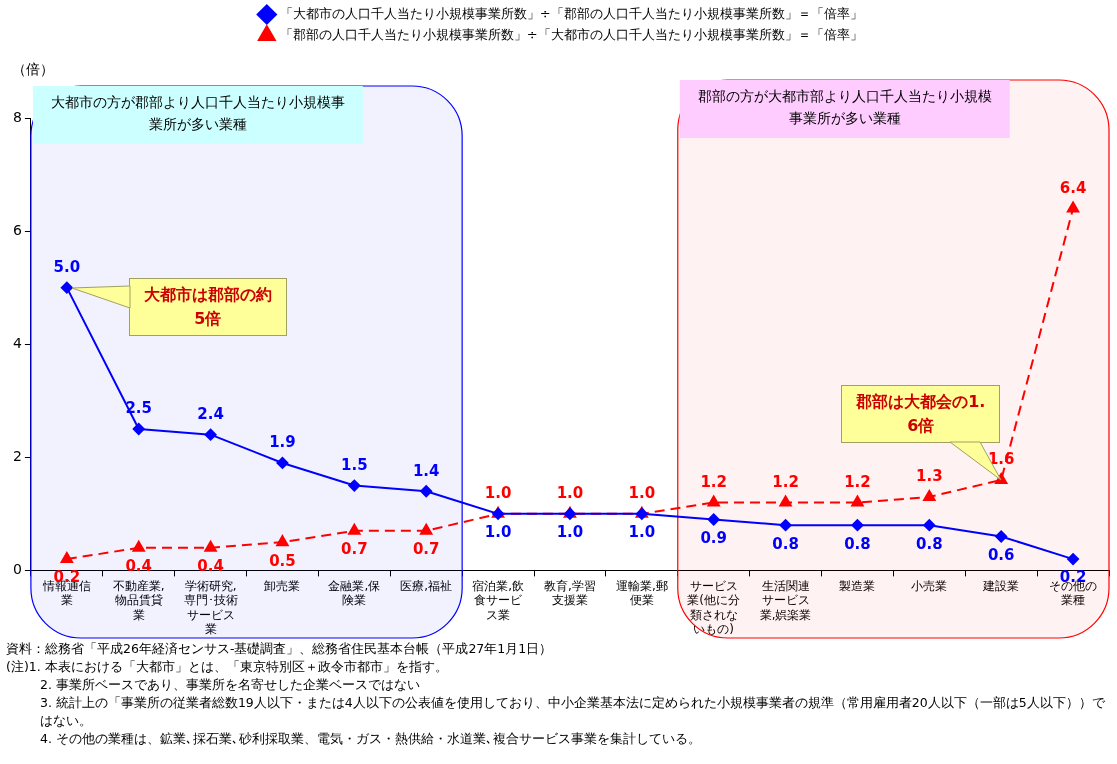  Describe the element at coordinates (426, 470) in the screenshot. I see `data-label: 1.4` at that location.